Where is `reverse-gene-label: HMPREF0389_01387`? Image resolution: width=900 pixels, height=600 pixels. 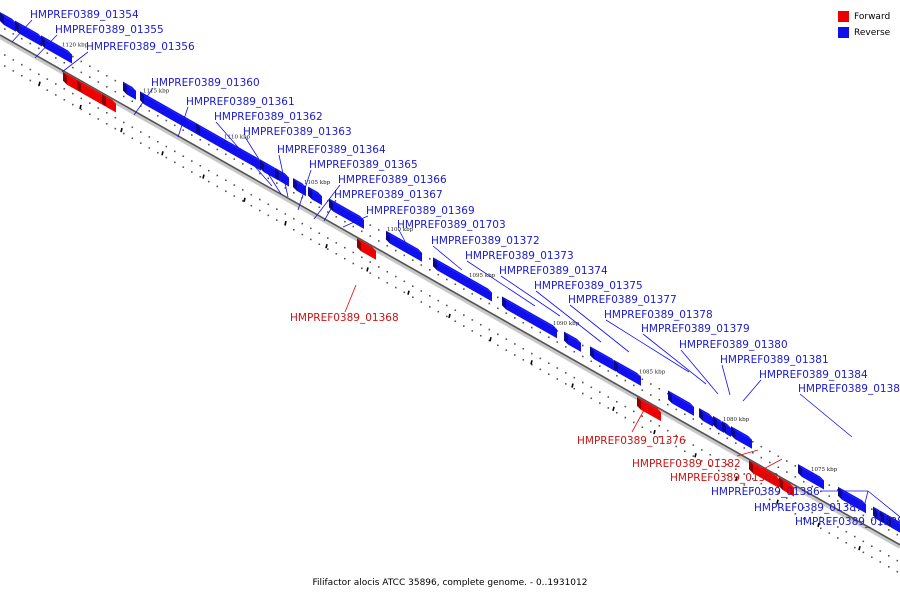 reverse-gene-label: HMPREF0389_01387 is located at coordinates (808, 508).